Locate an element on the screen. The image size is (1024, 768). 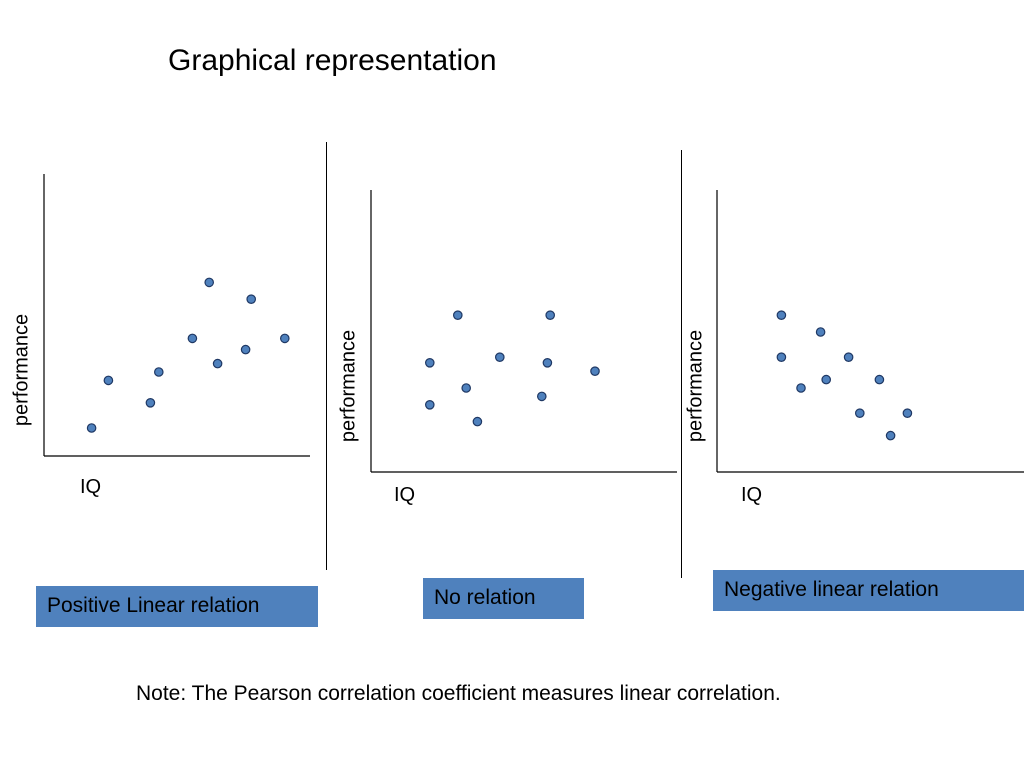
divider-left is located at coordinates (326, 356).